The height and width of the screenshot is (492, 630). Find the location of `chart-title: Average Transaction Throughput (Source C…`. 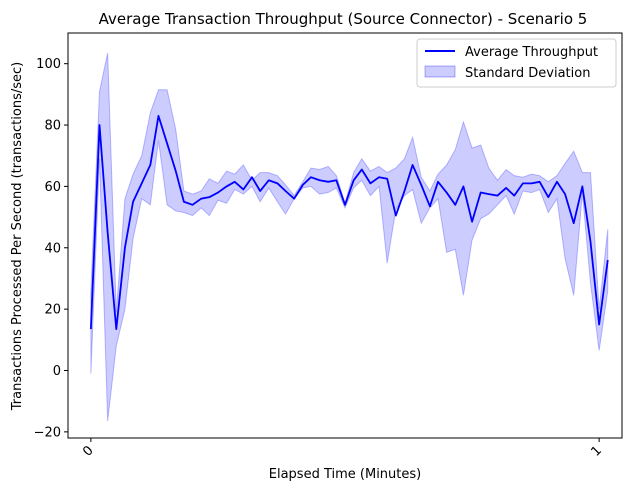

chart-title: Average Transaction Throughput (Source C… is located at coordinates (343, 19).